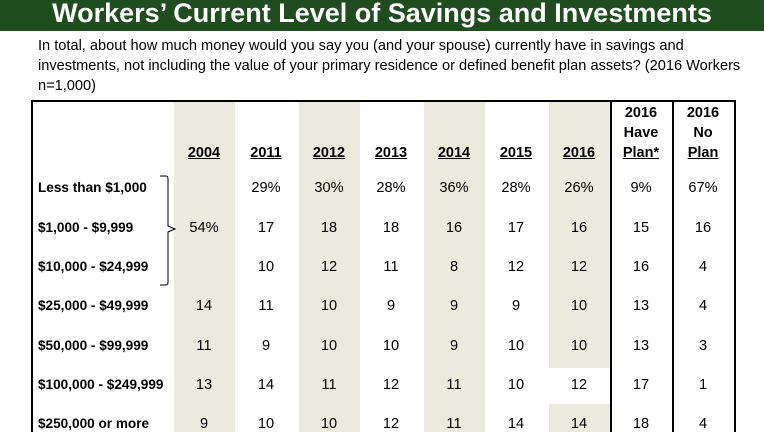 This screenshot has width=764, height=432. I want to click on row-label: $50,000 - $99,999, so click(93, 345).